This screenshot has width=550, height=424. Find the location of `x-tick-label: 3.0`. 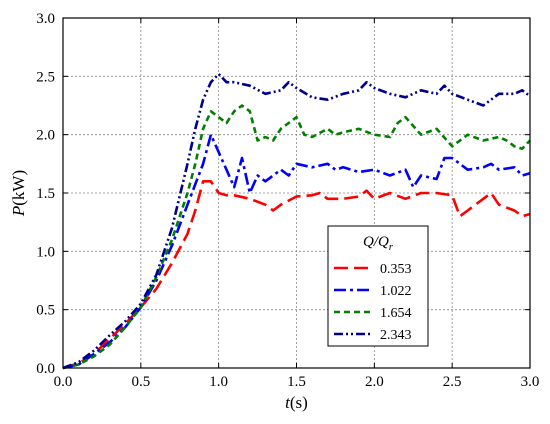

x-tick-label: 3.0 is located at coordinates (530, 382).